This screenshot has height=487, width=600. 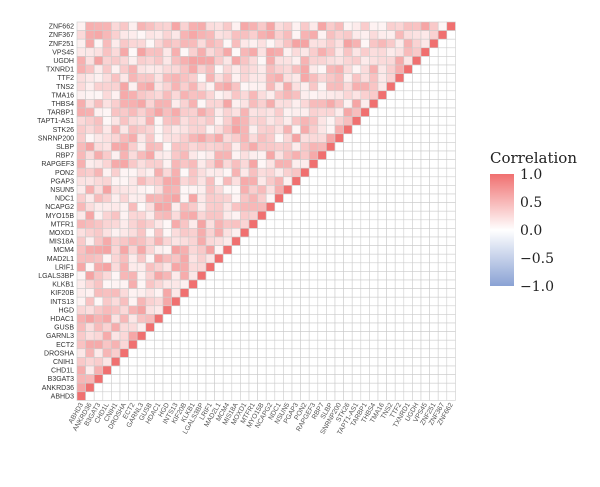 I want to click on legend-tick-label: −0.5, so click(x=537, y=259).